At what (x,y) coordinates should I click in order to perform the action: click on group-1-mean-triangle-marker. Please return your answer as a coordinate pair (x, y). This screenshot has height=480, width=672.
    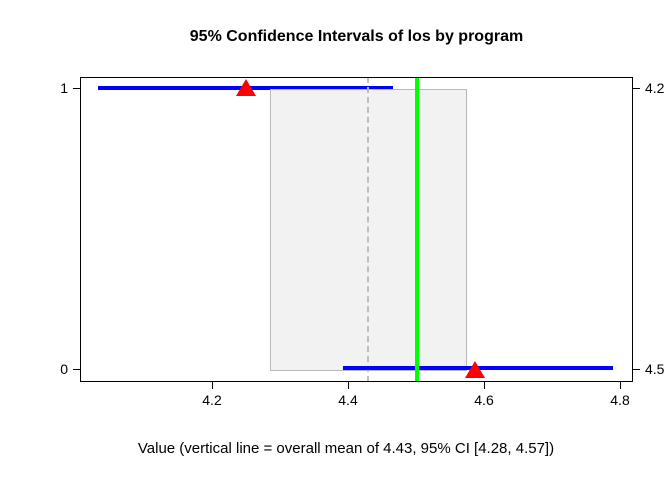
    Looking at the image, I should click on (246, 87).